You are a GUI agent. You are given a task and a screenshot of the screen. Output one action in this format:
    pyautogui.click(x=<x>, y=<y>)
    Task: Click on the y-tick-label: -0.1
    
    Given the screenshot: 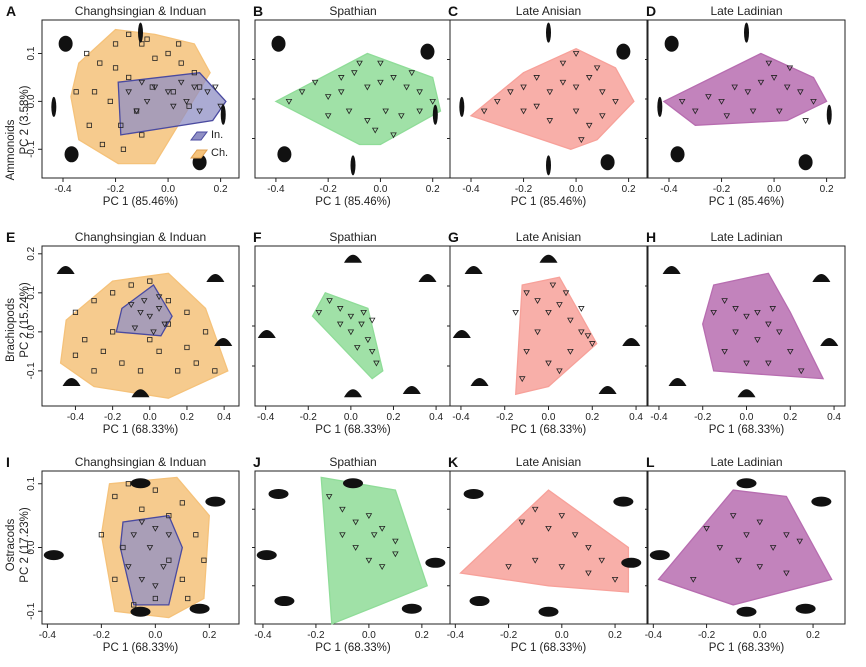 What is the action you would take?
    pyautogui.click(x=31, y=371)
    